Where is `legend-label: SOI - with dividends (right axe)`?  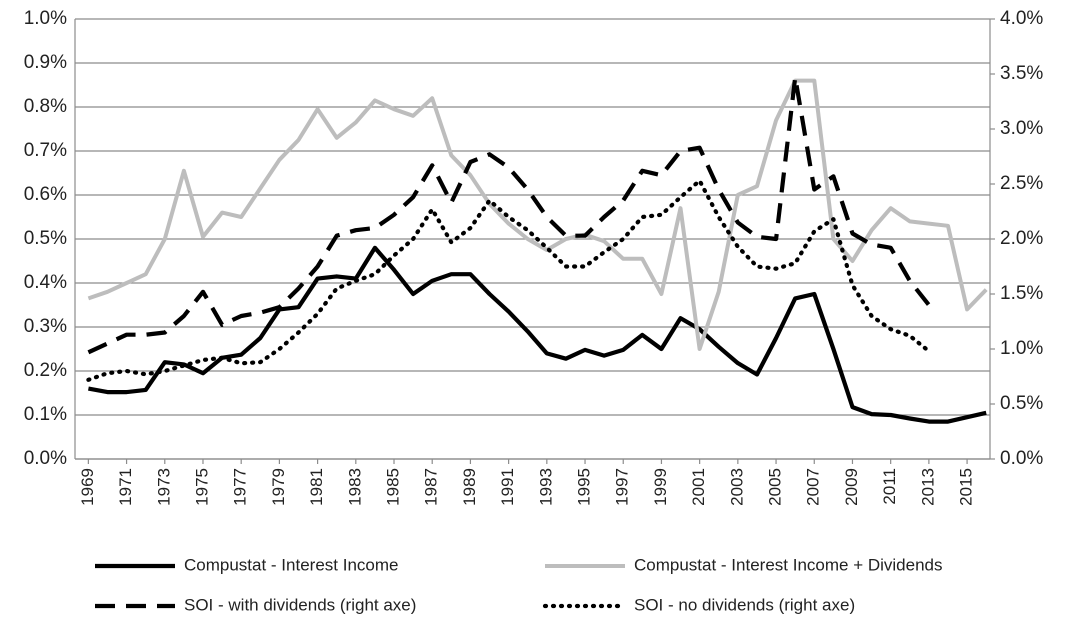 legend-label: SOI - with dividends (right axe) is located at coordinates (300, 604).